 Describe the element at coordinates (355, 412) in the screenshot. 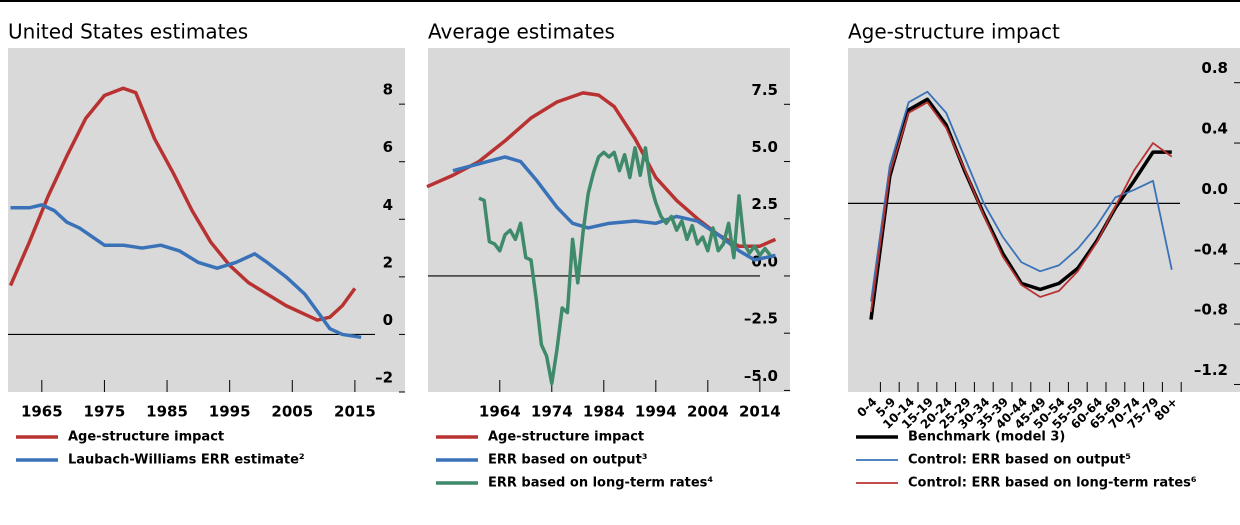

I see `x-tick-label: 2015` at that location.